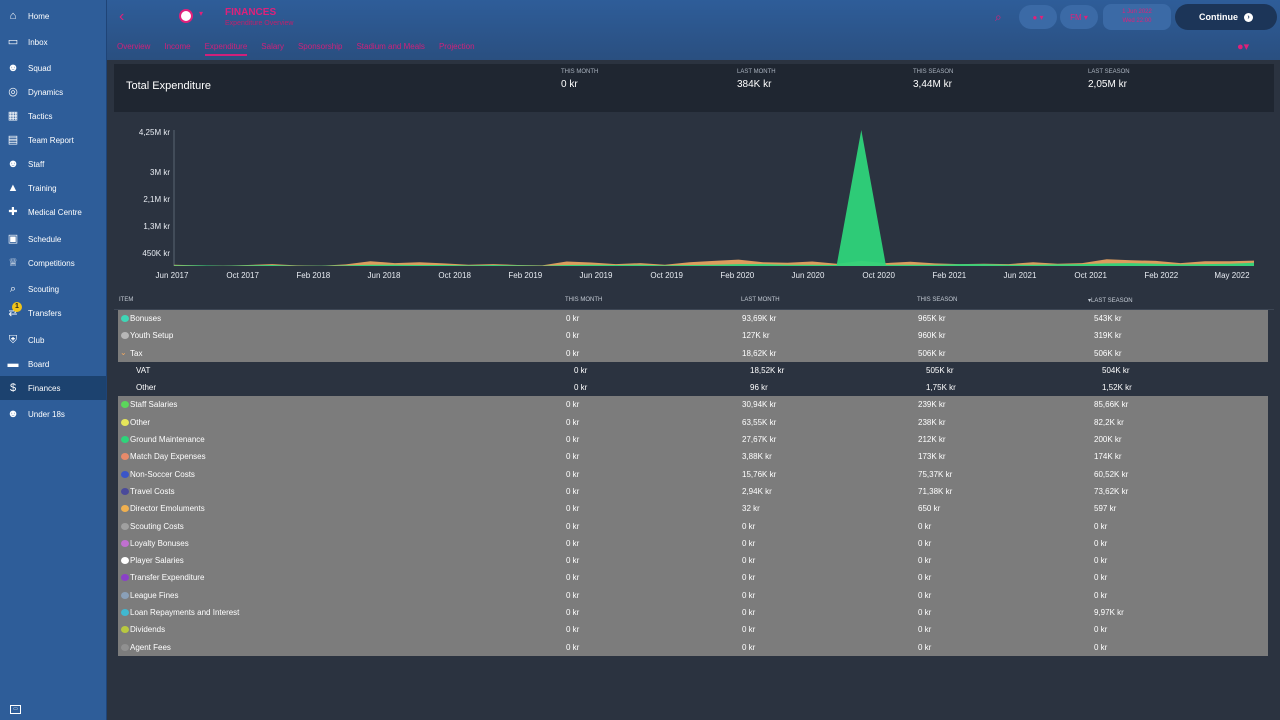 The height and width of the screenshot is (720, 1280). Describe the element at coordinates (167, 509) in the screenshot. I see `cell-item-name: Director Emoluments` at that location.